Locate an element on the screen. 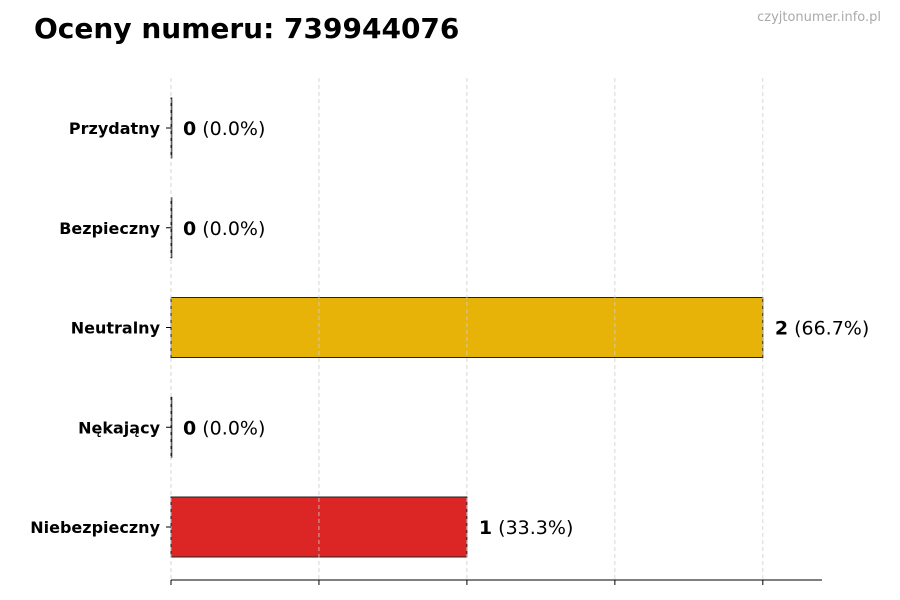  data-label-3: 0 (0.0%) is located at coordinates (224, 428).